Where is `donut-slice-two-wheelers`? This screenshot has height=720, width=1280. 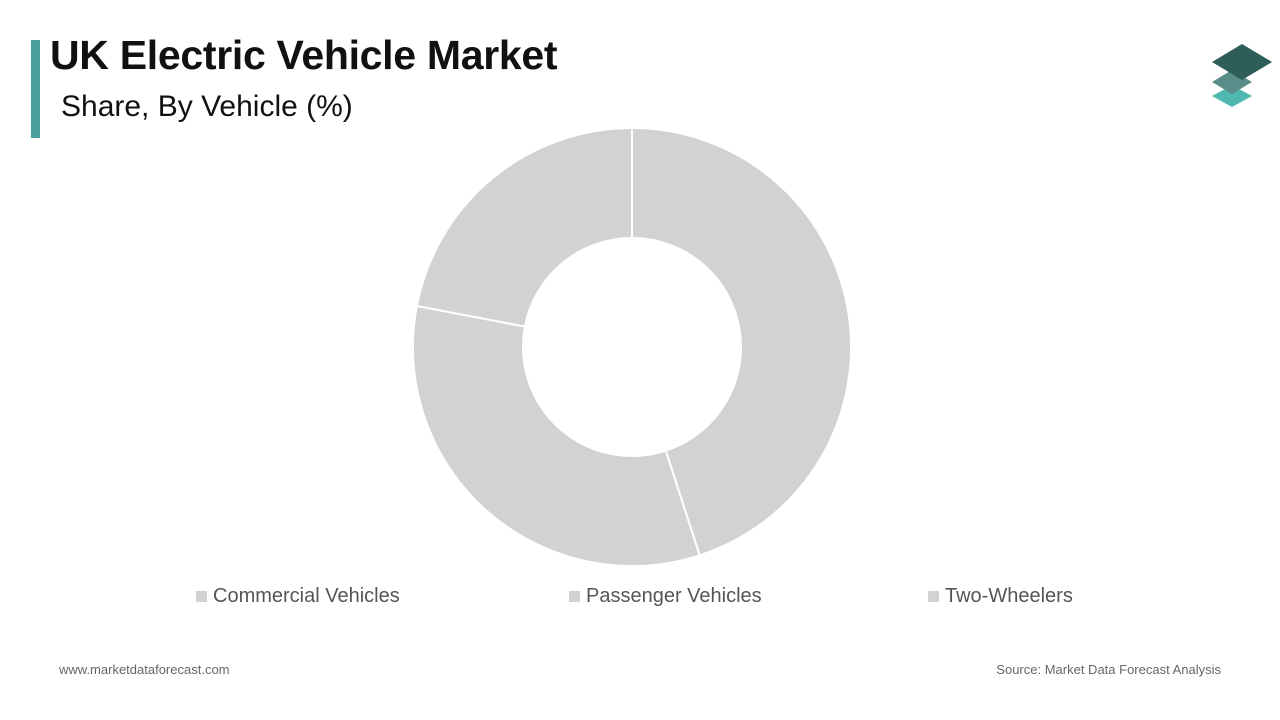 donut-slice-two-wheelers is located at coordinates (524, 227).